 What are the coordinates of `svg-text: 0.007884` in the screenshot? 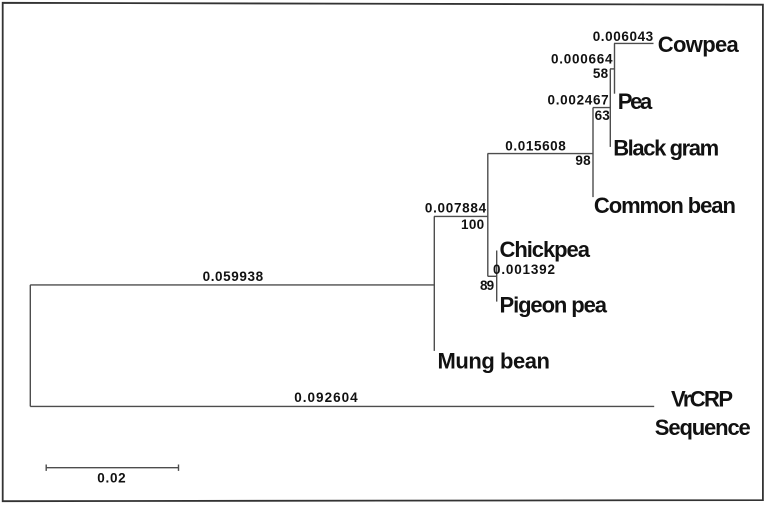 It's located at (456, 208).